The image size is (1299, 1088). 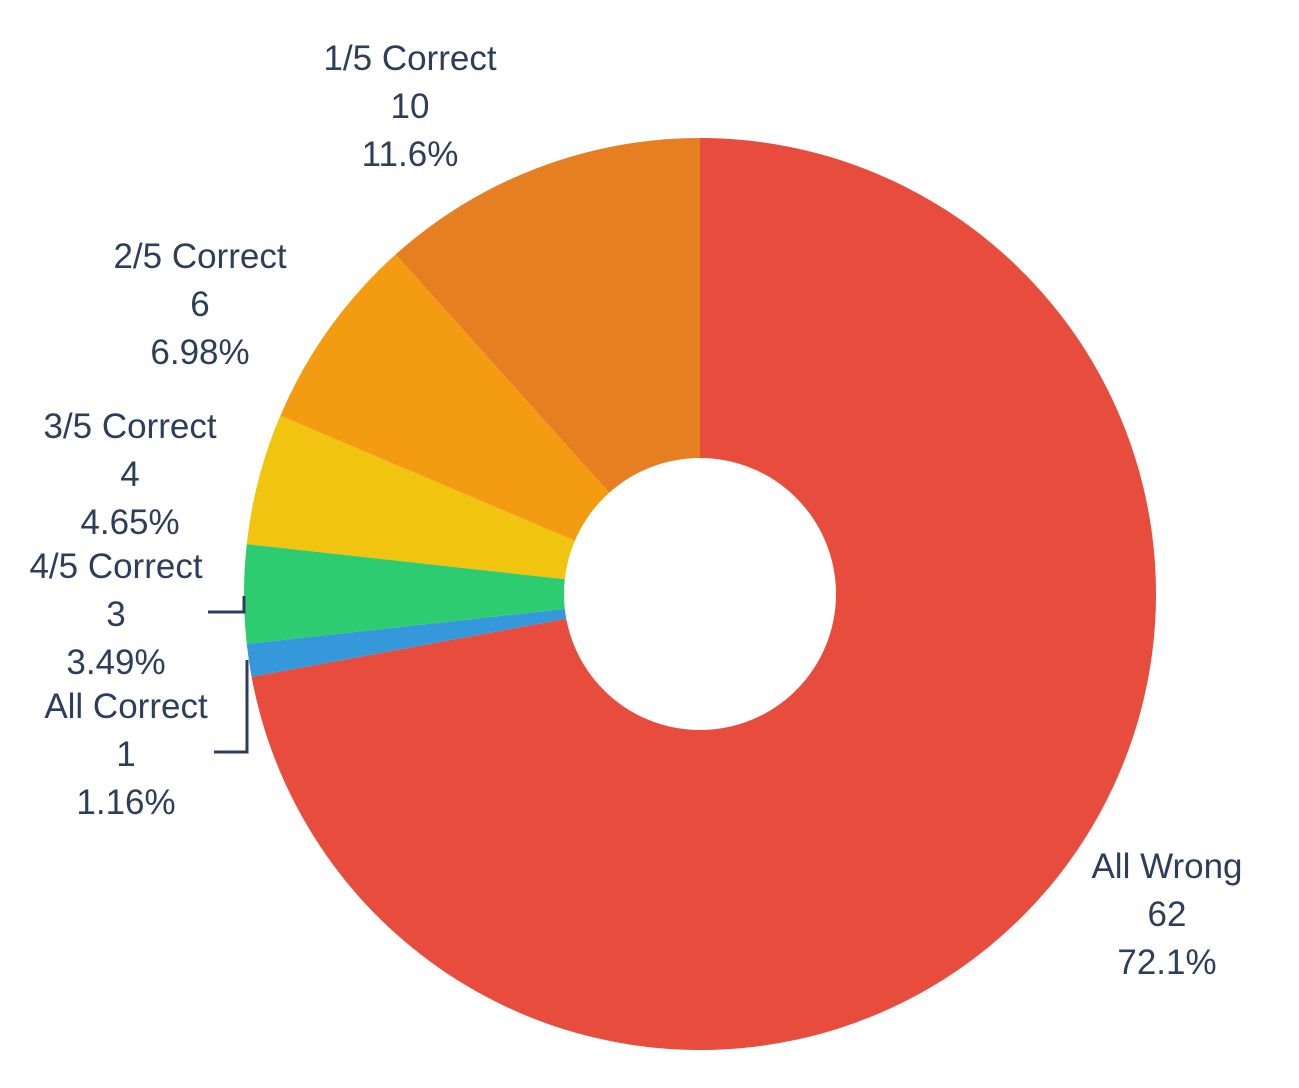 I want to click on leader-line-4-5-correct, so click(x=227, y=605).